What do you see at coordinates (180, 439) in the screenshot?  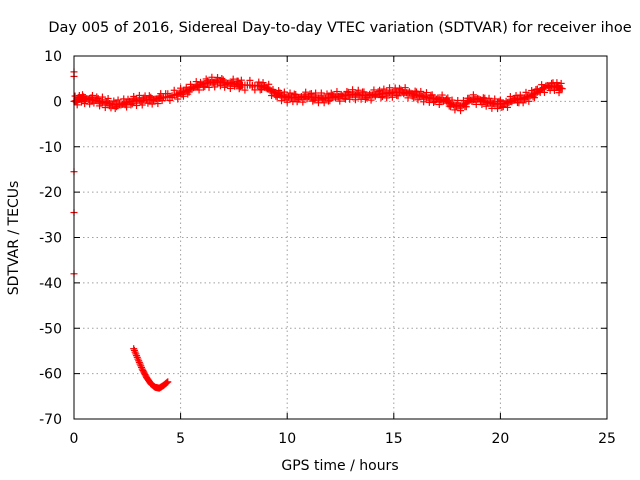 I see `x-tick-label: 5` at bounding box center [180, 439].